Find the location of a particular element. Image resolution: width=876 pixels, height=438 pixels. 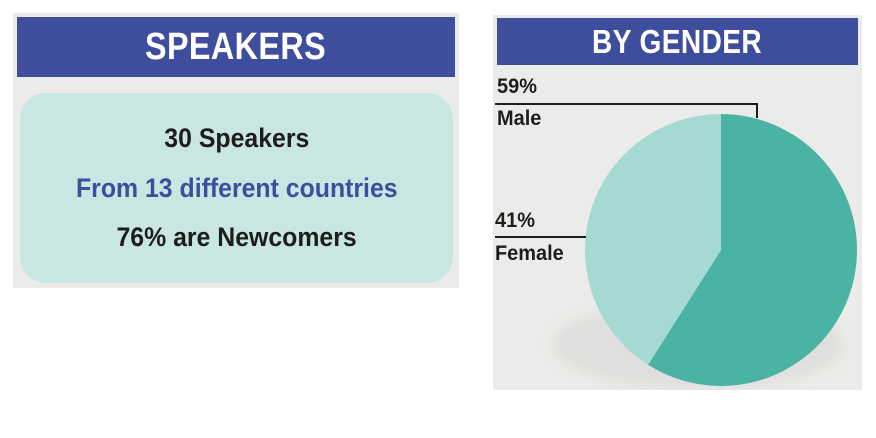

gender-title: BY GENDER is located at coordinates (677, 41).